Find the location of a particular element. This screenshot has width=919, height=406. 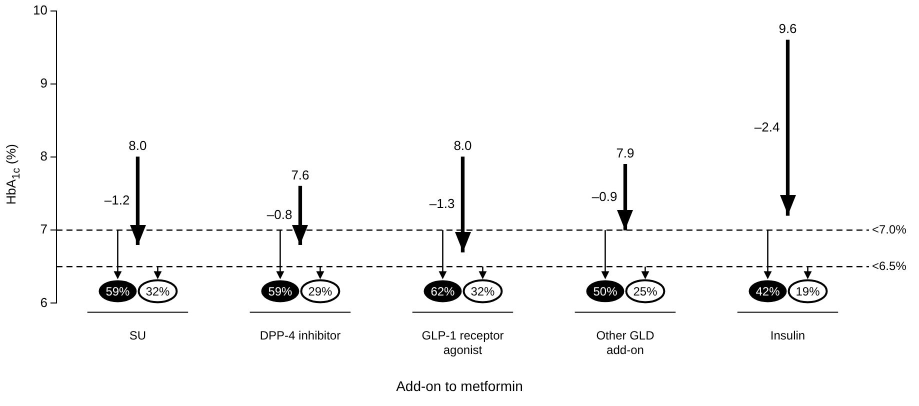

ref-line-label: <7.0% is located at coordinates (889, 229).